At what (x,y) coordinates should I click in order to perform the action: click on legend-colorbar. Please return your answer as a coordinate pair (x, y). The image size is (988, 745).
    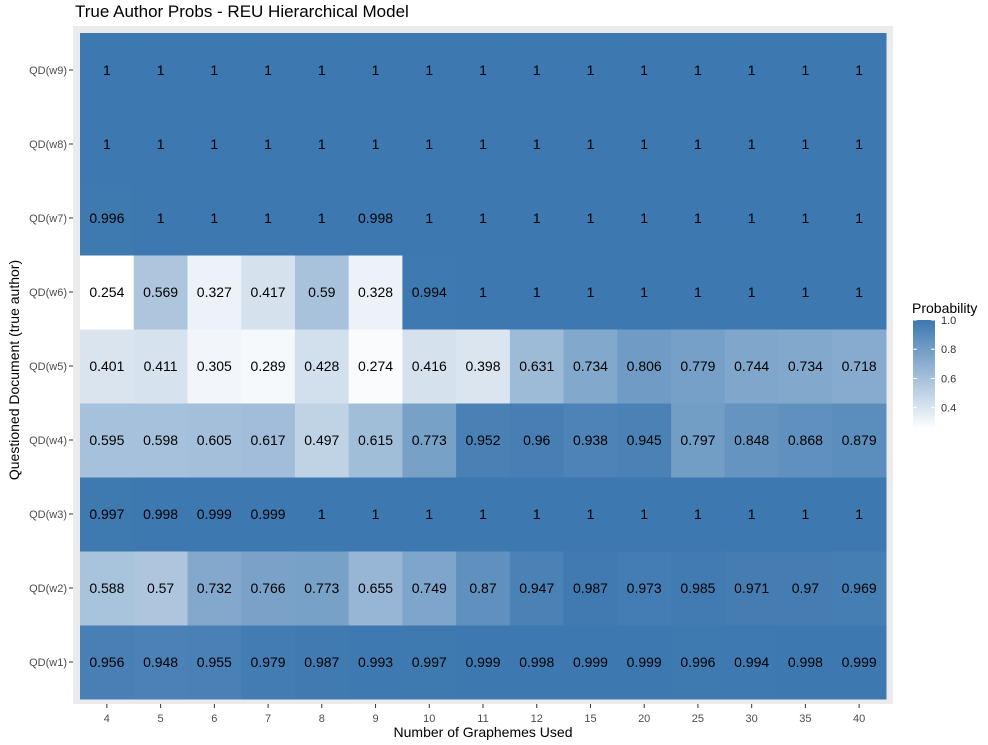
    Looking at the image, I should click on (924, 374).